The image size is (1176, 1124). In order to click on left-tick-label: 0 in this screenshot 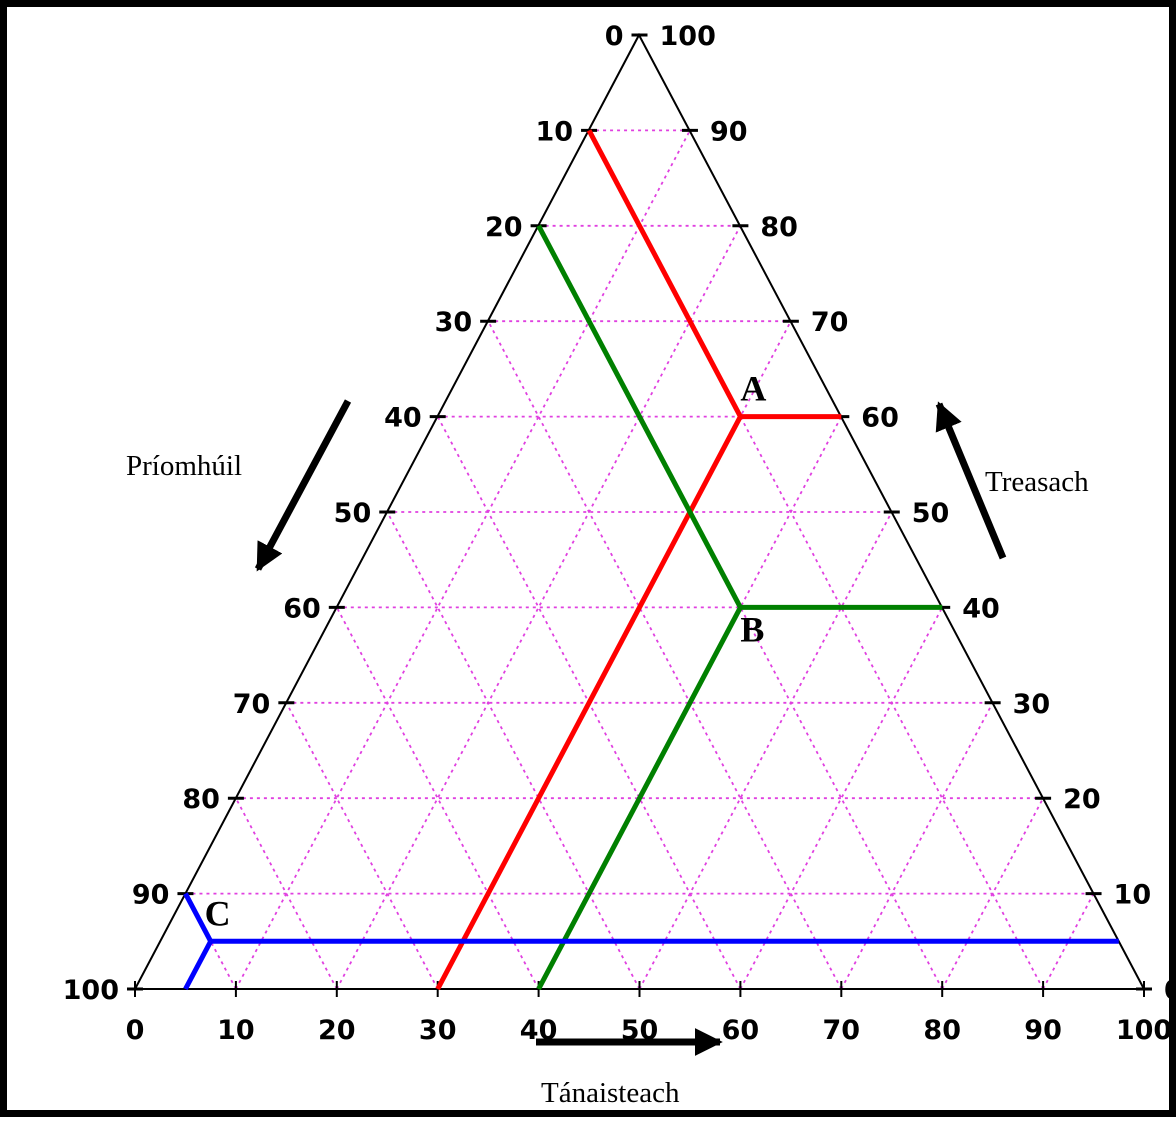, I will do `click(614, 36)`.